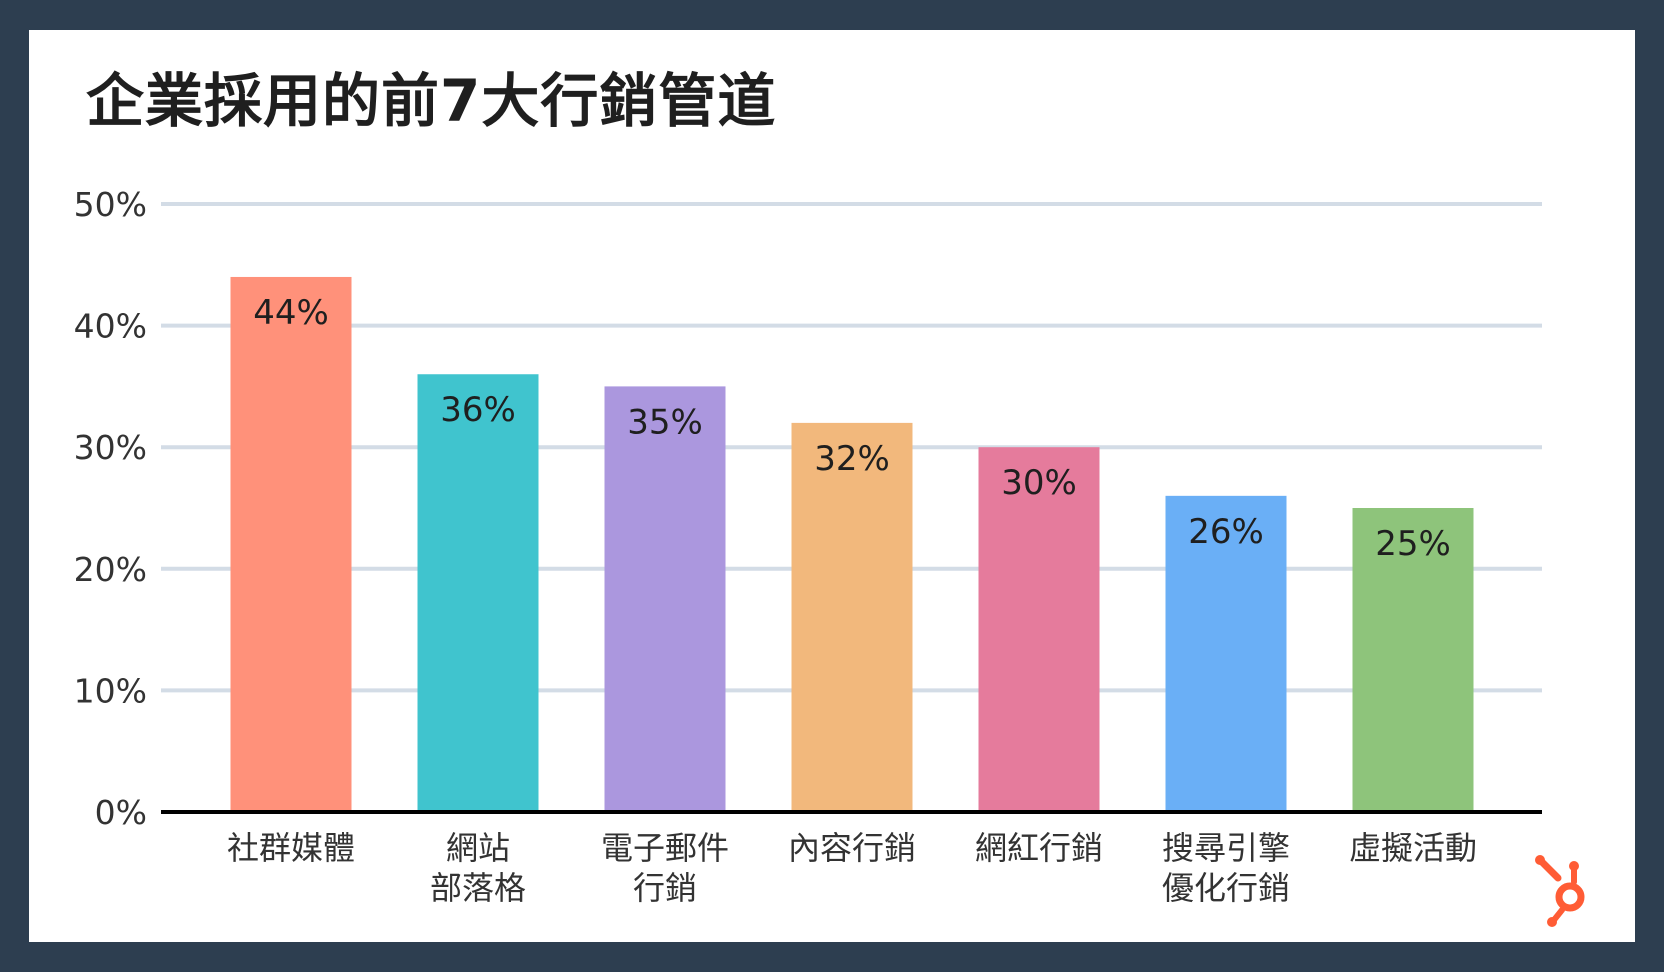  What do you see at coordinates (1413, 544) in the screenshot?
I see `data-label: 25%` at bounding box center [1413, 544].